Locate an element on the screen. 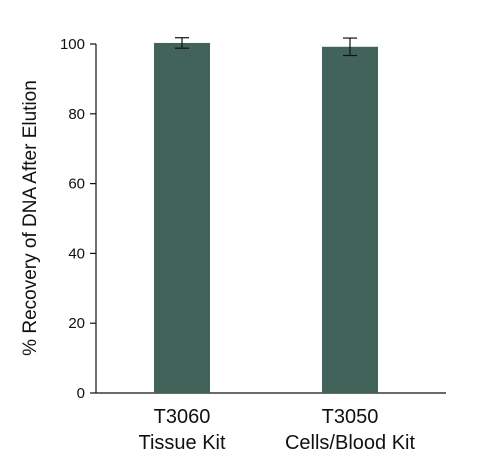 Image resolution: width=496 pixels, height=470 pixels. y-tick-label: 100 is located at coordinates (72, 44).